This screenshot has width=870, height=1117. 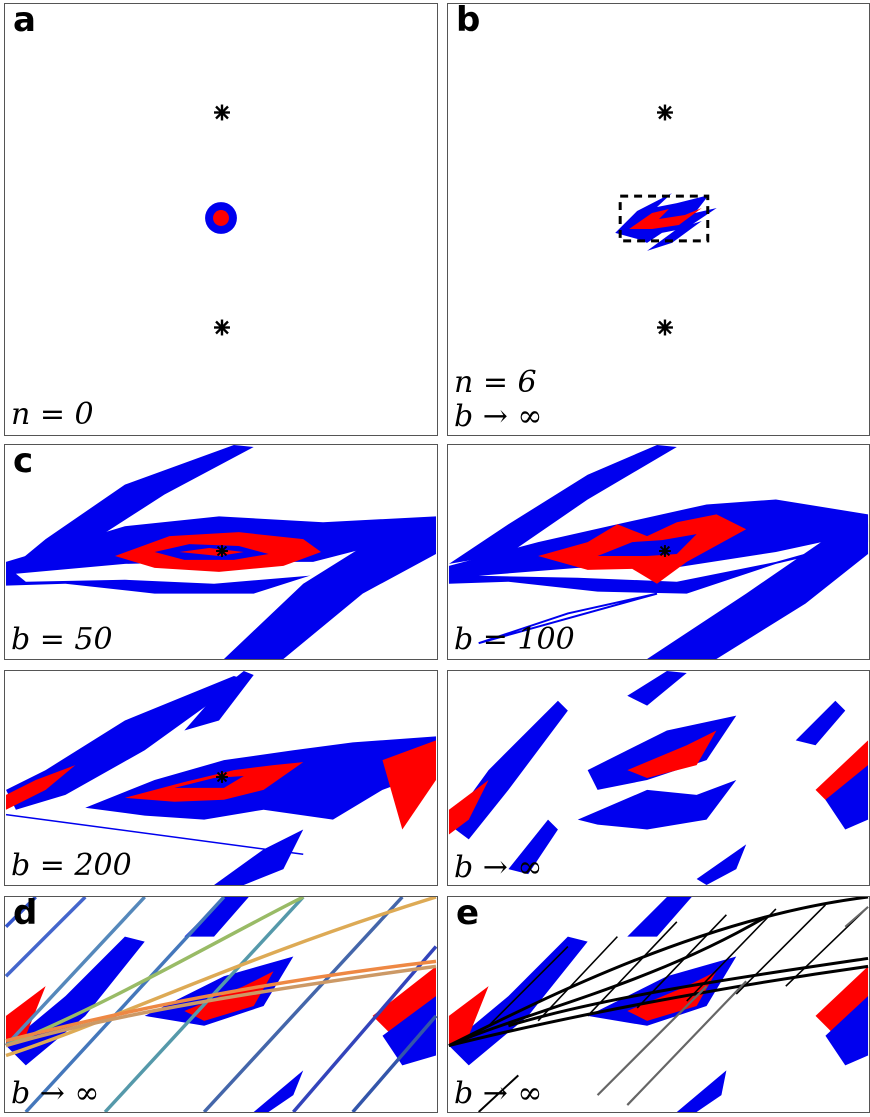 I want to click on panel-binf-row3: b → ∞, so click(x=658, y=778).